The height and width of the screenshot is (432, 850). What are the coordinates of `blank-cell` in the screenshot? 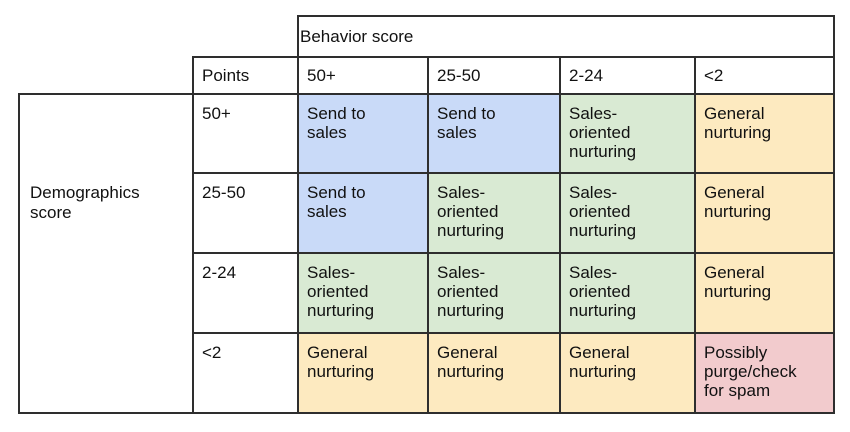 It's located at (106, 75).